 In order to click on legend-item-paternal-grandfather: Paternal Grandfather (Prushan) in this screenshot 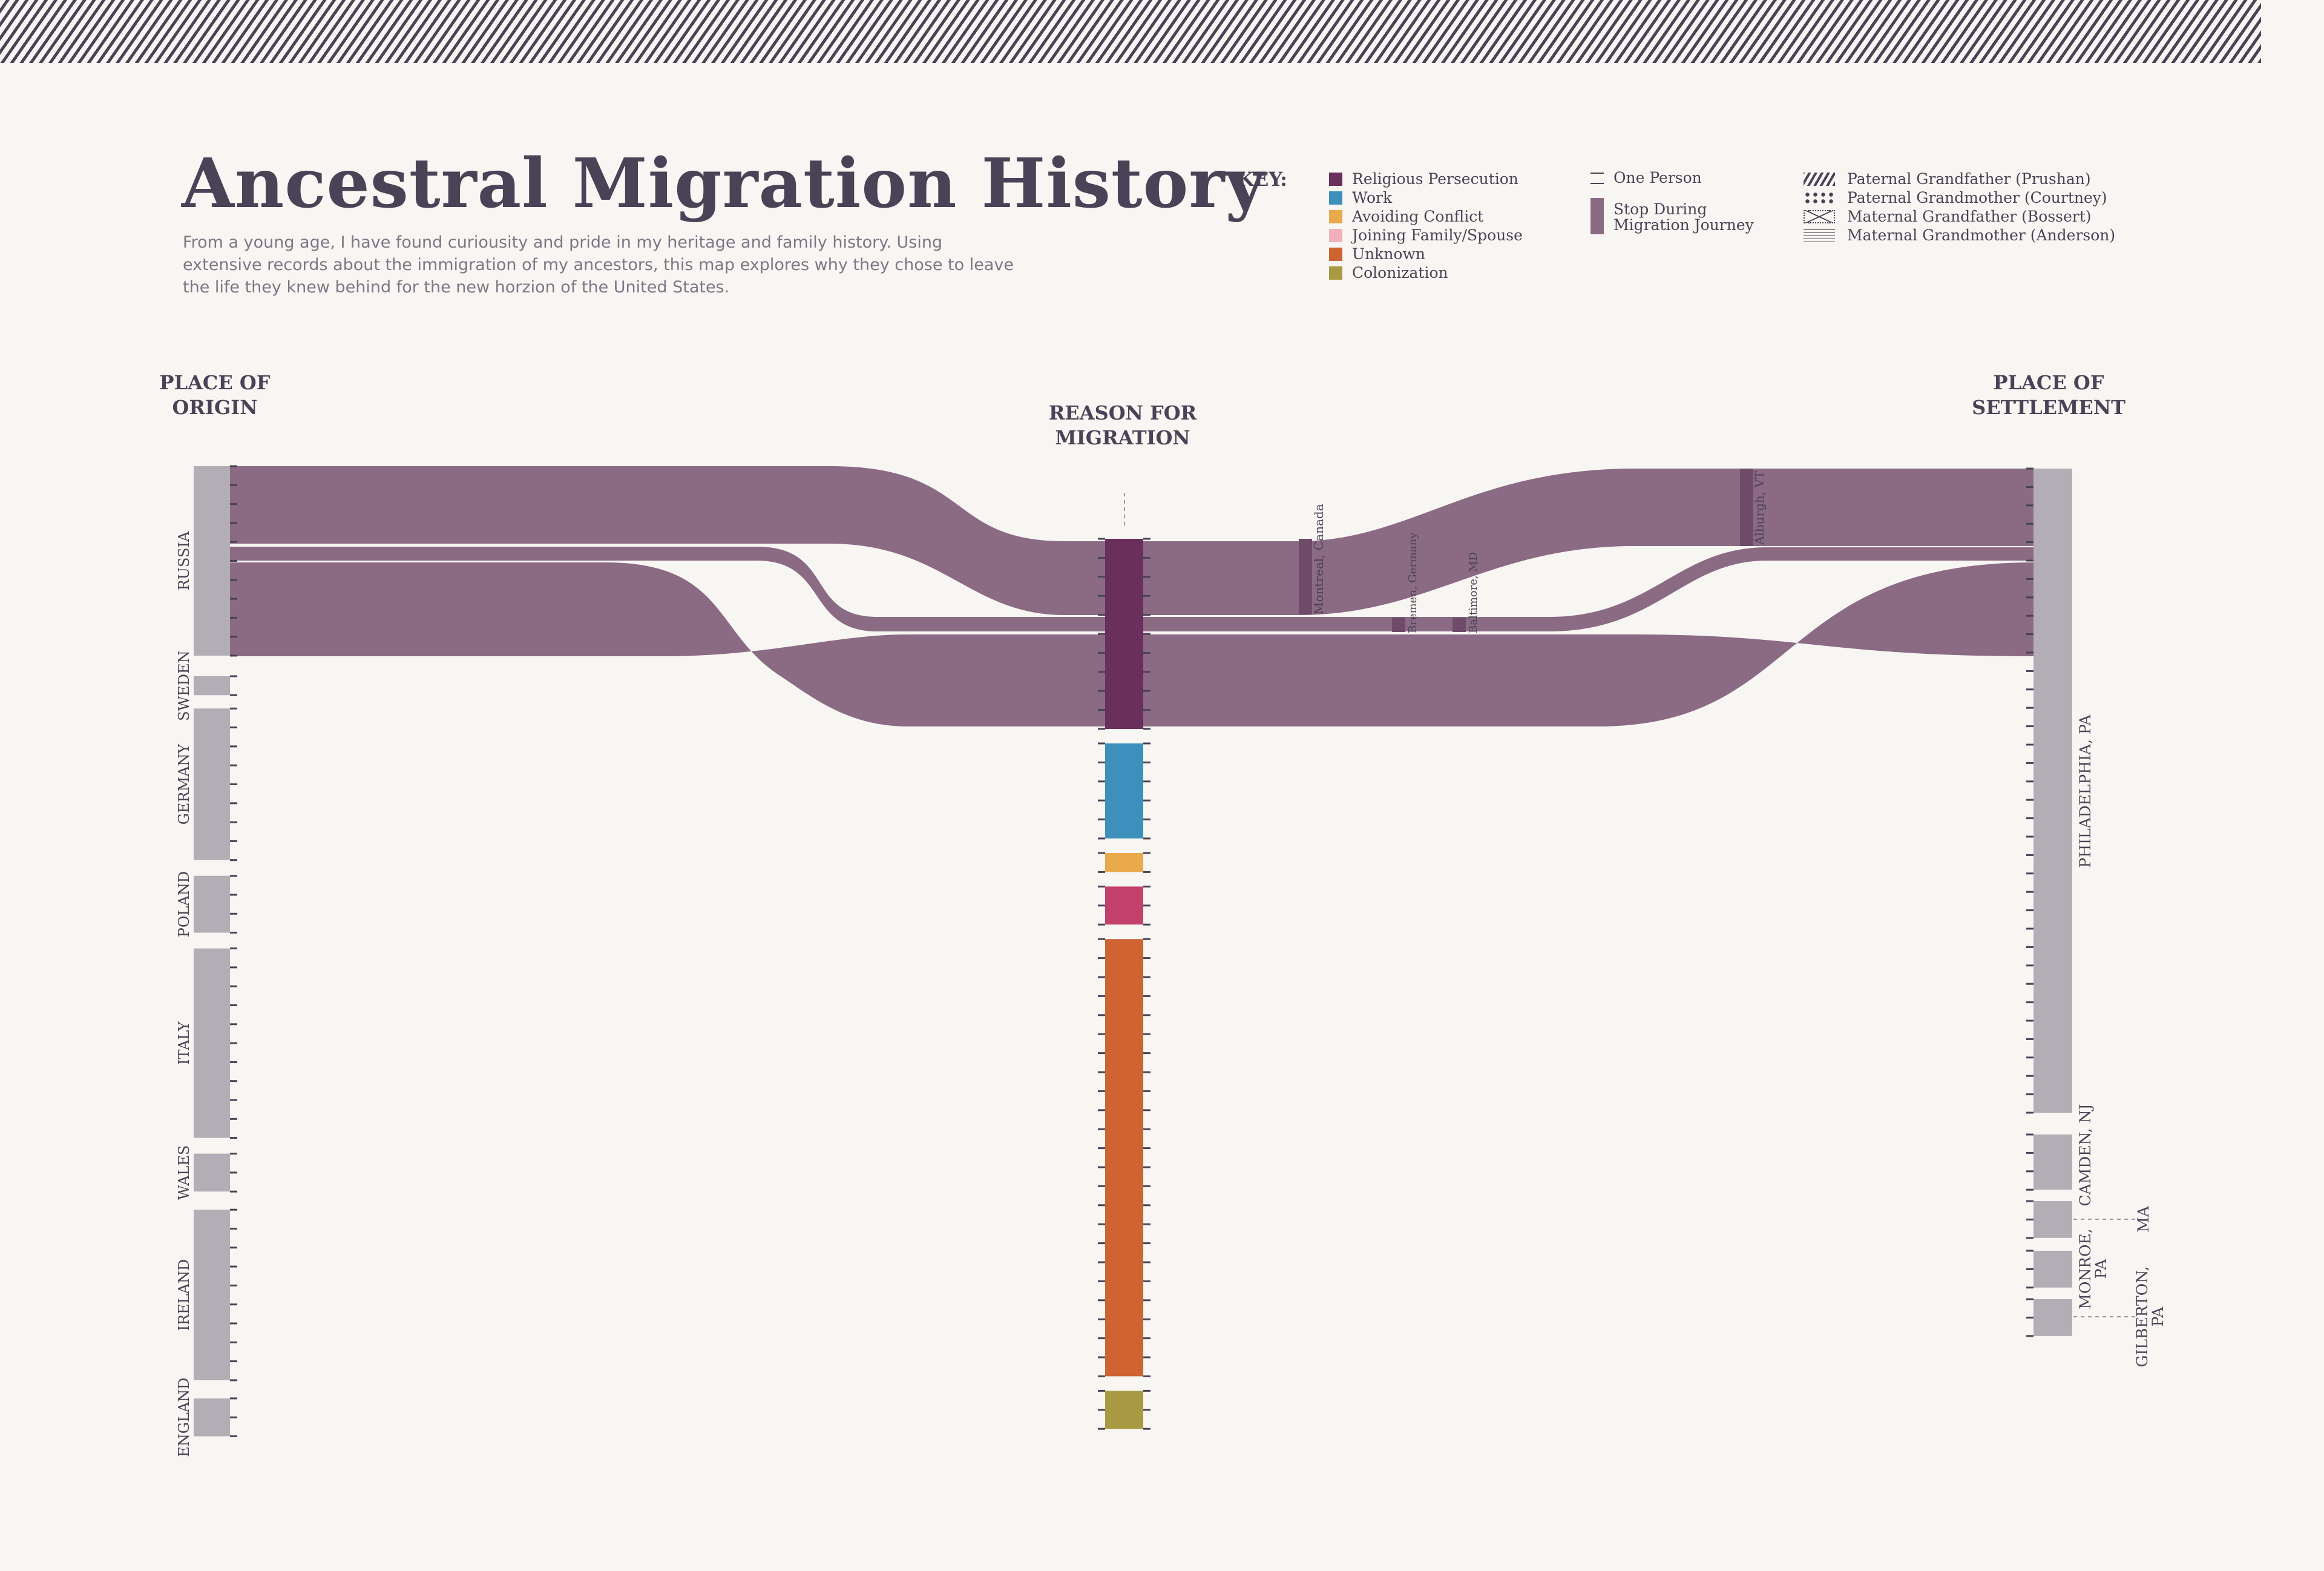, I will do `click(1959, 179)`.